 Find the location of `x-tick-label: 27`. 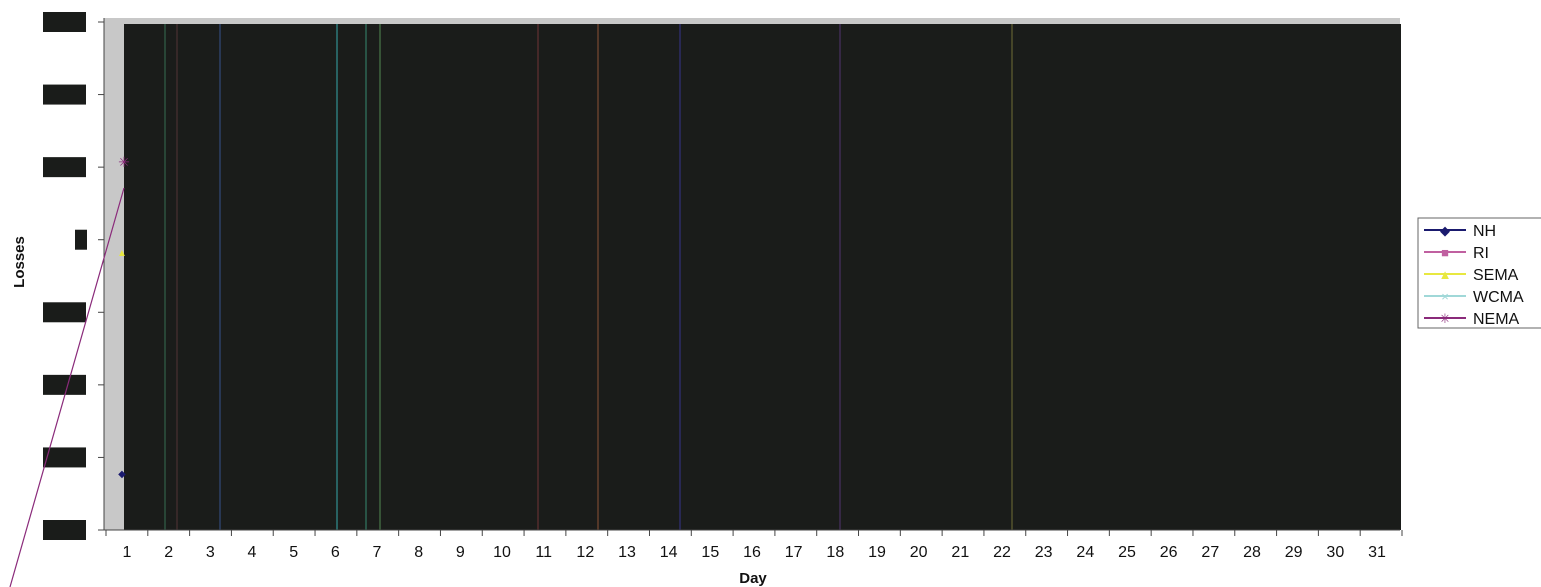

x-tick-label: 27 is located at coordinates (1210, 552).